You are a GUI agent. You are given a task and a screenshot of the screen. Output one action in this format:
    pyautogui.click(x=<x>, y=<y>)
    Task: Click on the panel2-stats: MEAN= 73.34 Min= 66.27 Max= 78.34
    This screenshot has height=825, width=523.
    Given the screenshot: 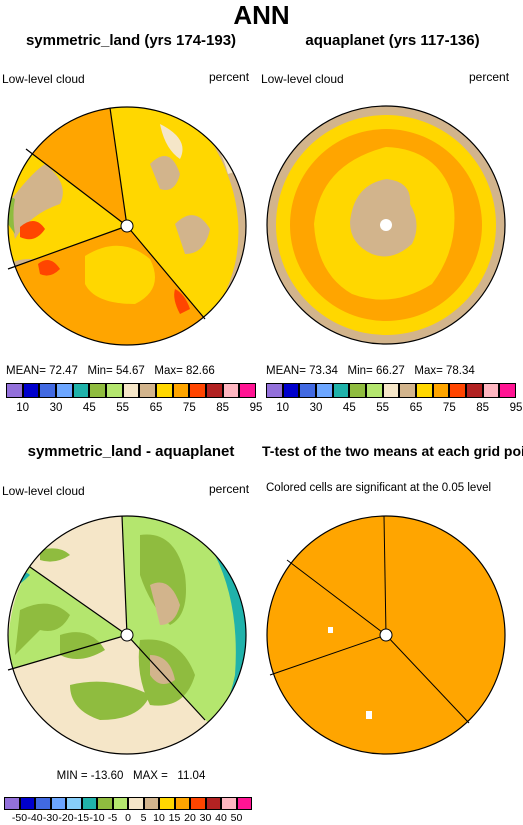 What is the action you would take?
    pyautogui.click(x=370, y=371)
    